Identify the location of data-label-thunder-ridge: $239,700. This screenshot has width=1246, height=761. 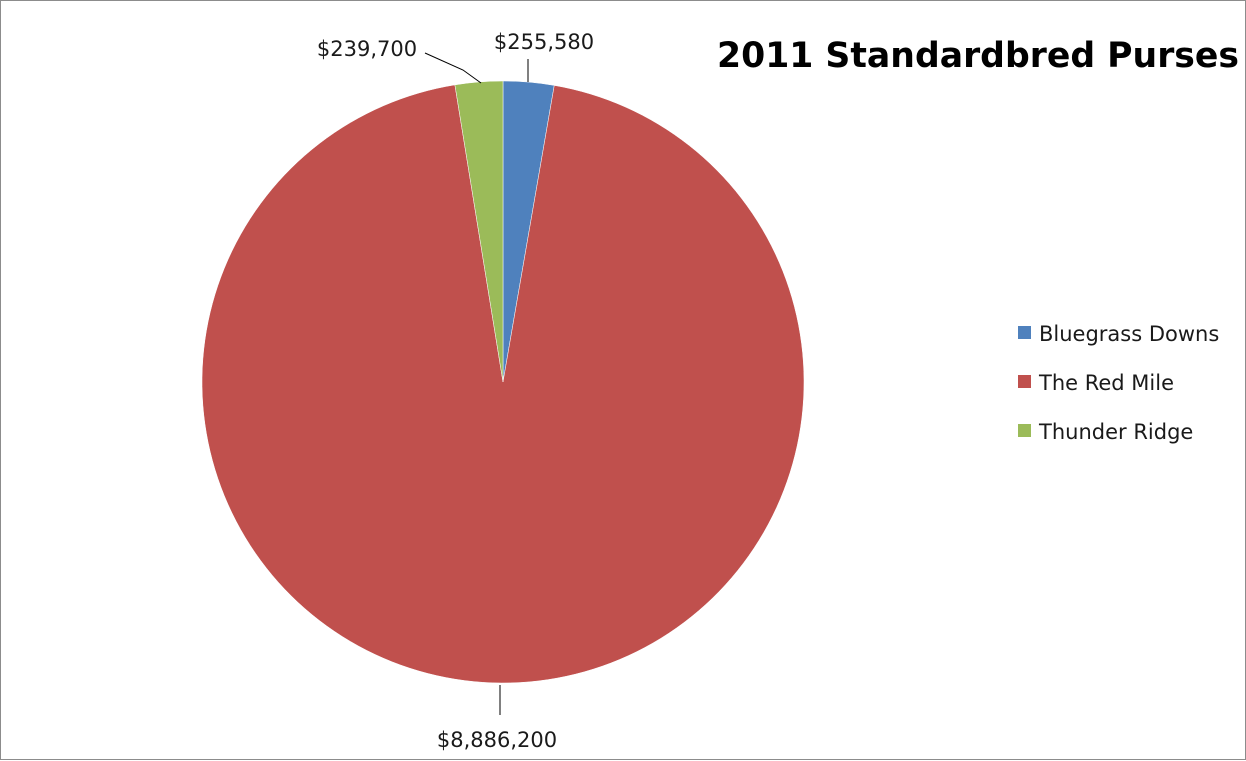
(367, 49).